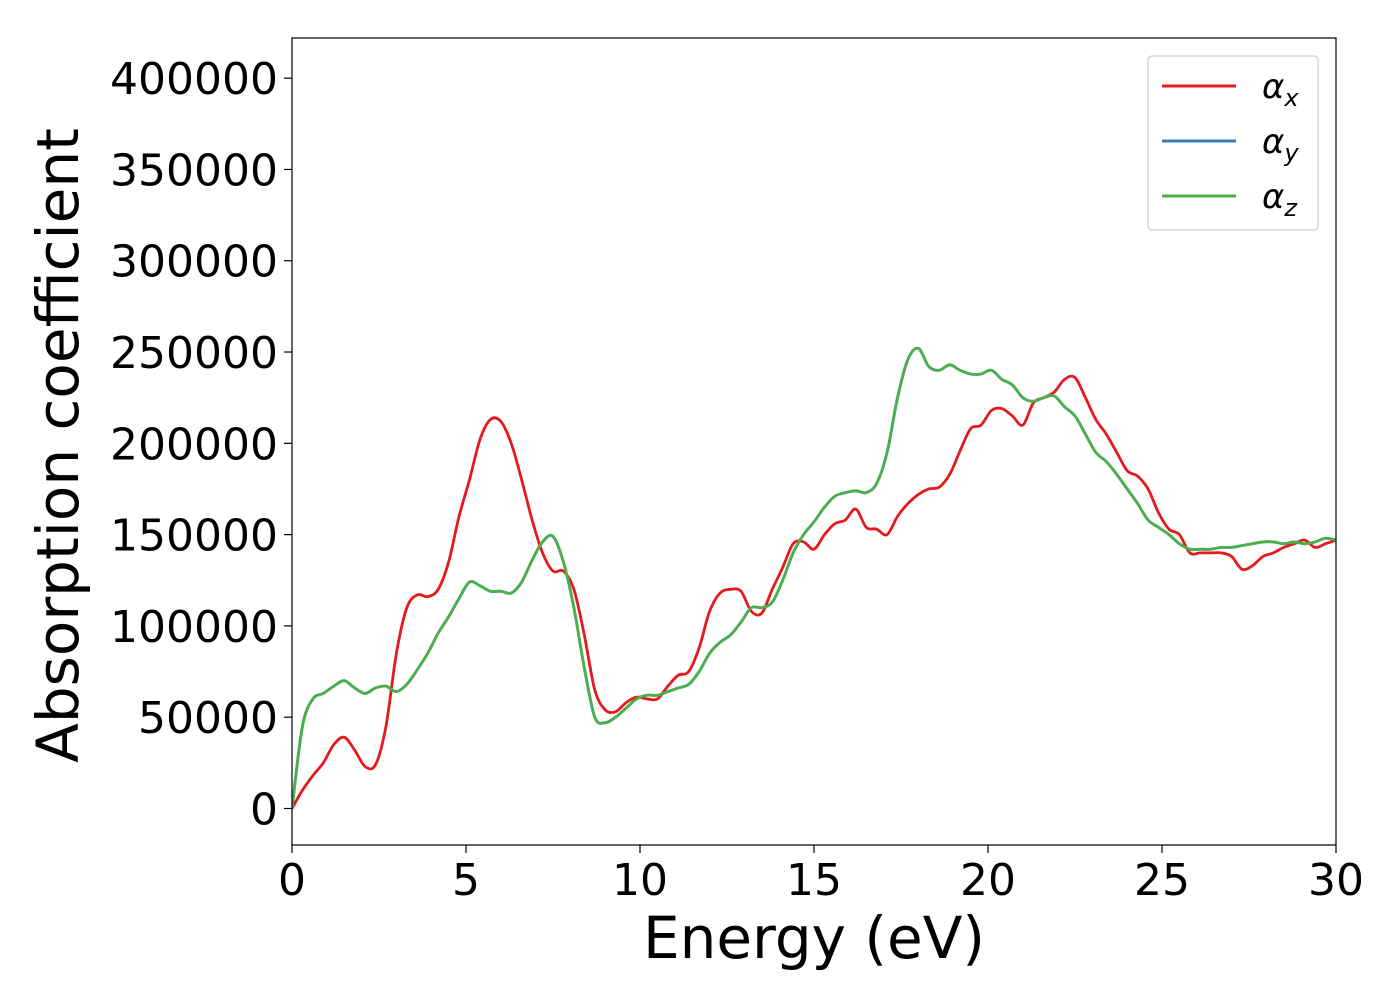 This screenshot has width=1400, height=1000. What do you see at coordinates (640, 880) in the screenshot?
I see `x-tick-label: 10` at bounding box center [640, 880].